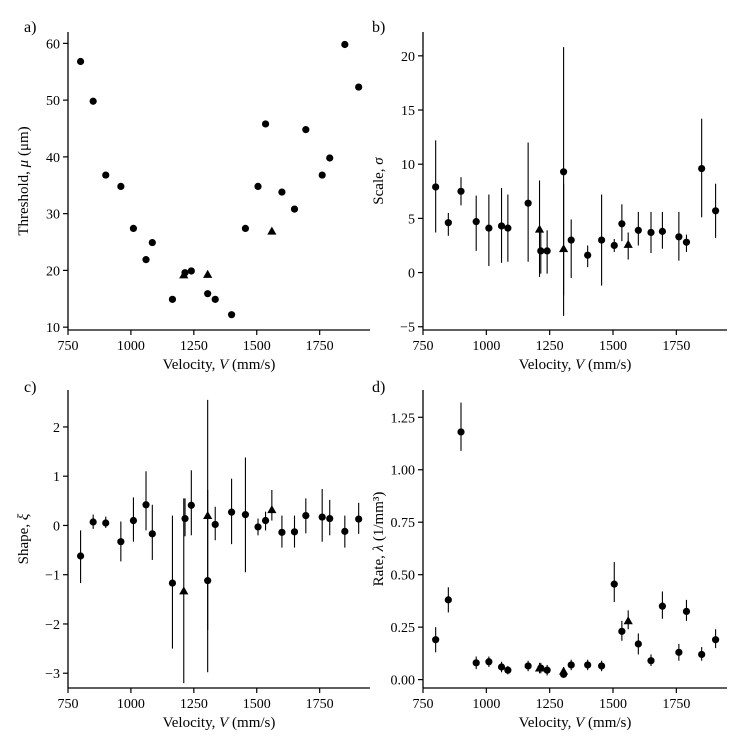  Describe the element at coordinates (403, 576) in the screenshot. I see `y-tick-label: 0.50` at that location.